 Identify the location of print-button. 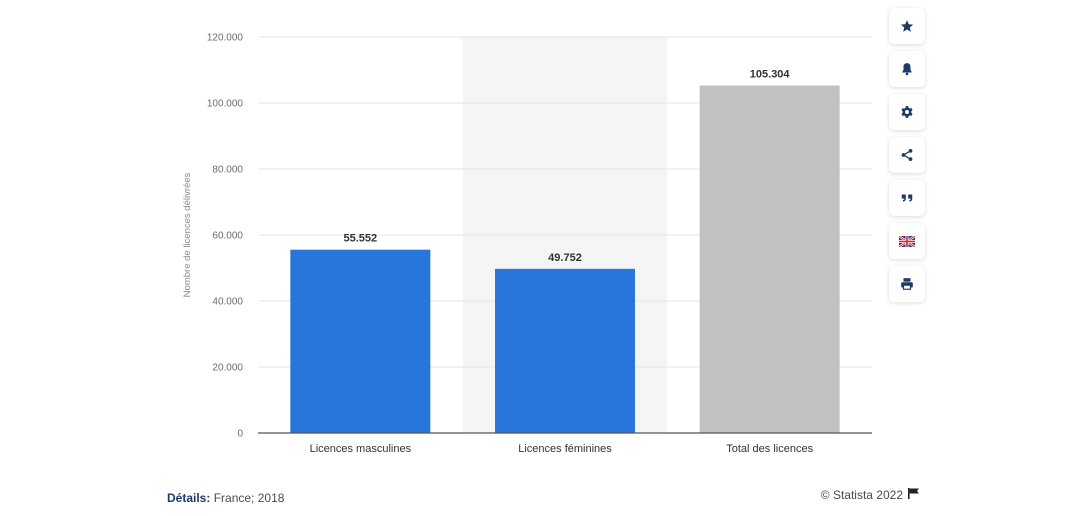
(907, 284).